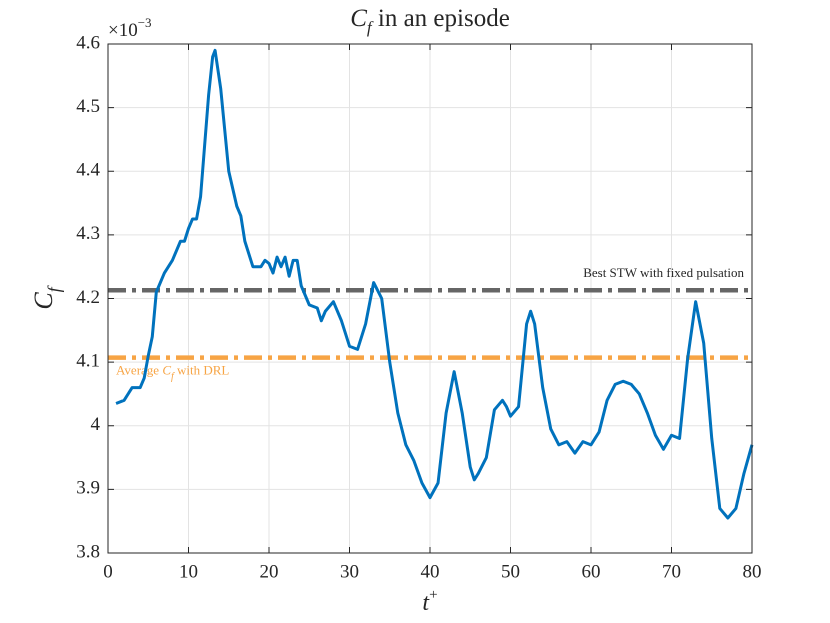 The width and height of the screenshot is (830, 623). I want to click on y-tick-label: 4.3, so click(88, 233).